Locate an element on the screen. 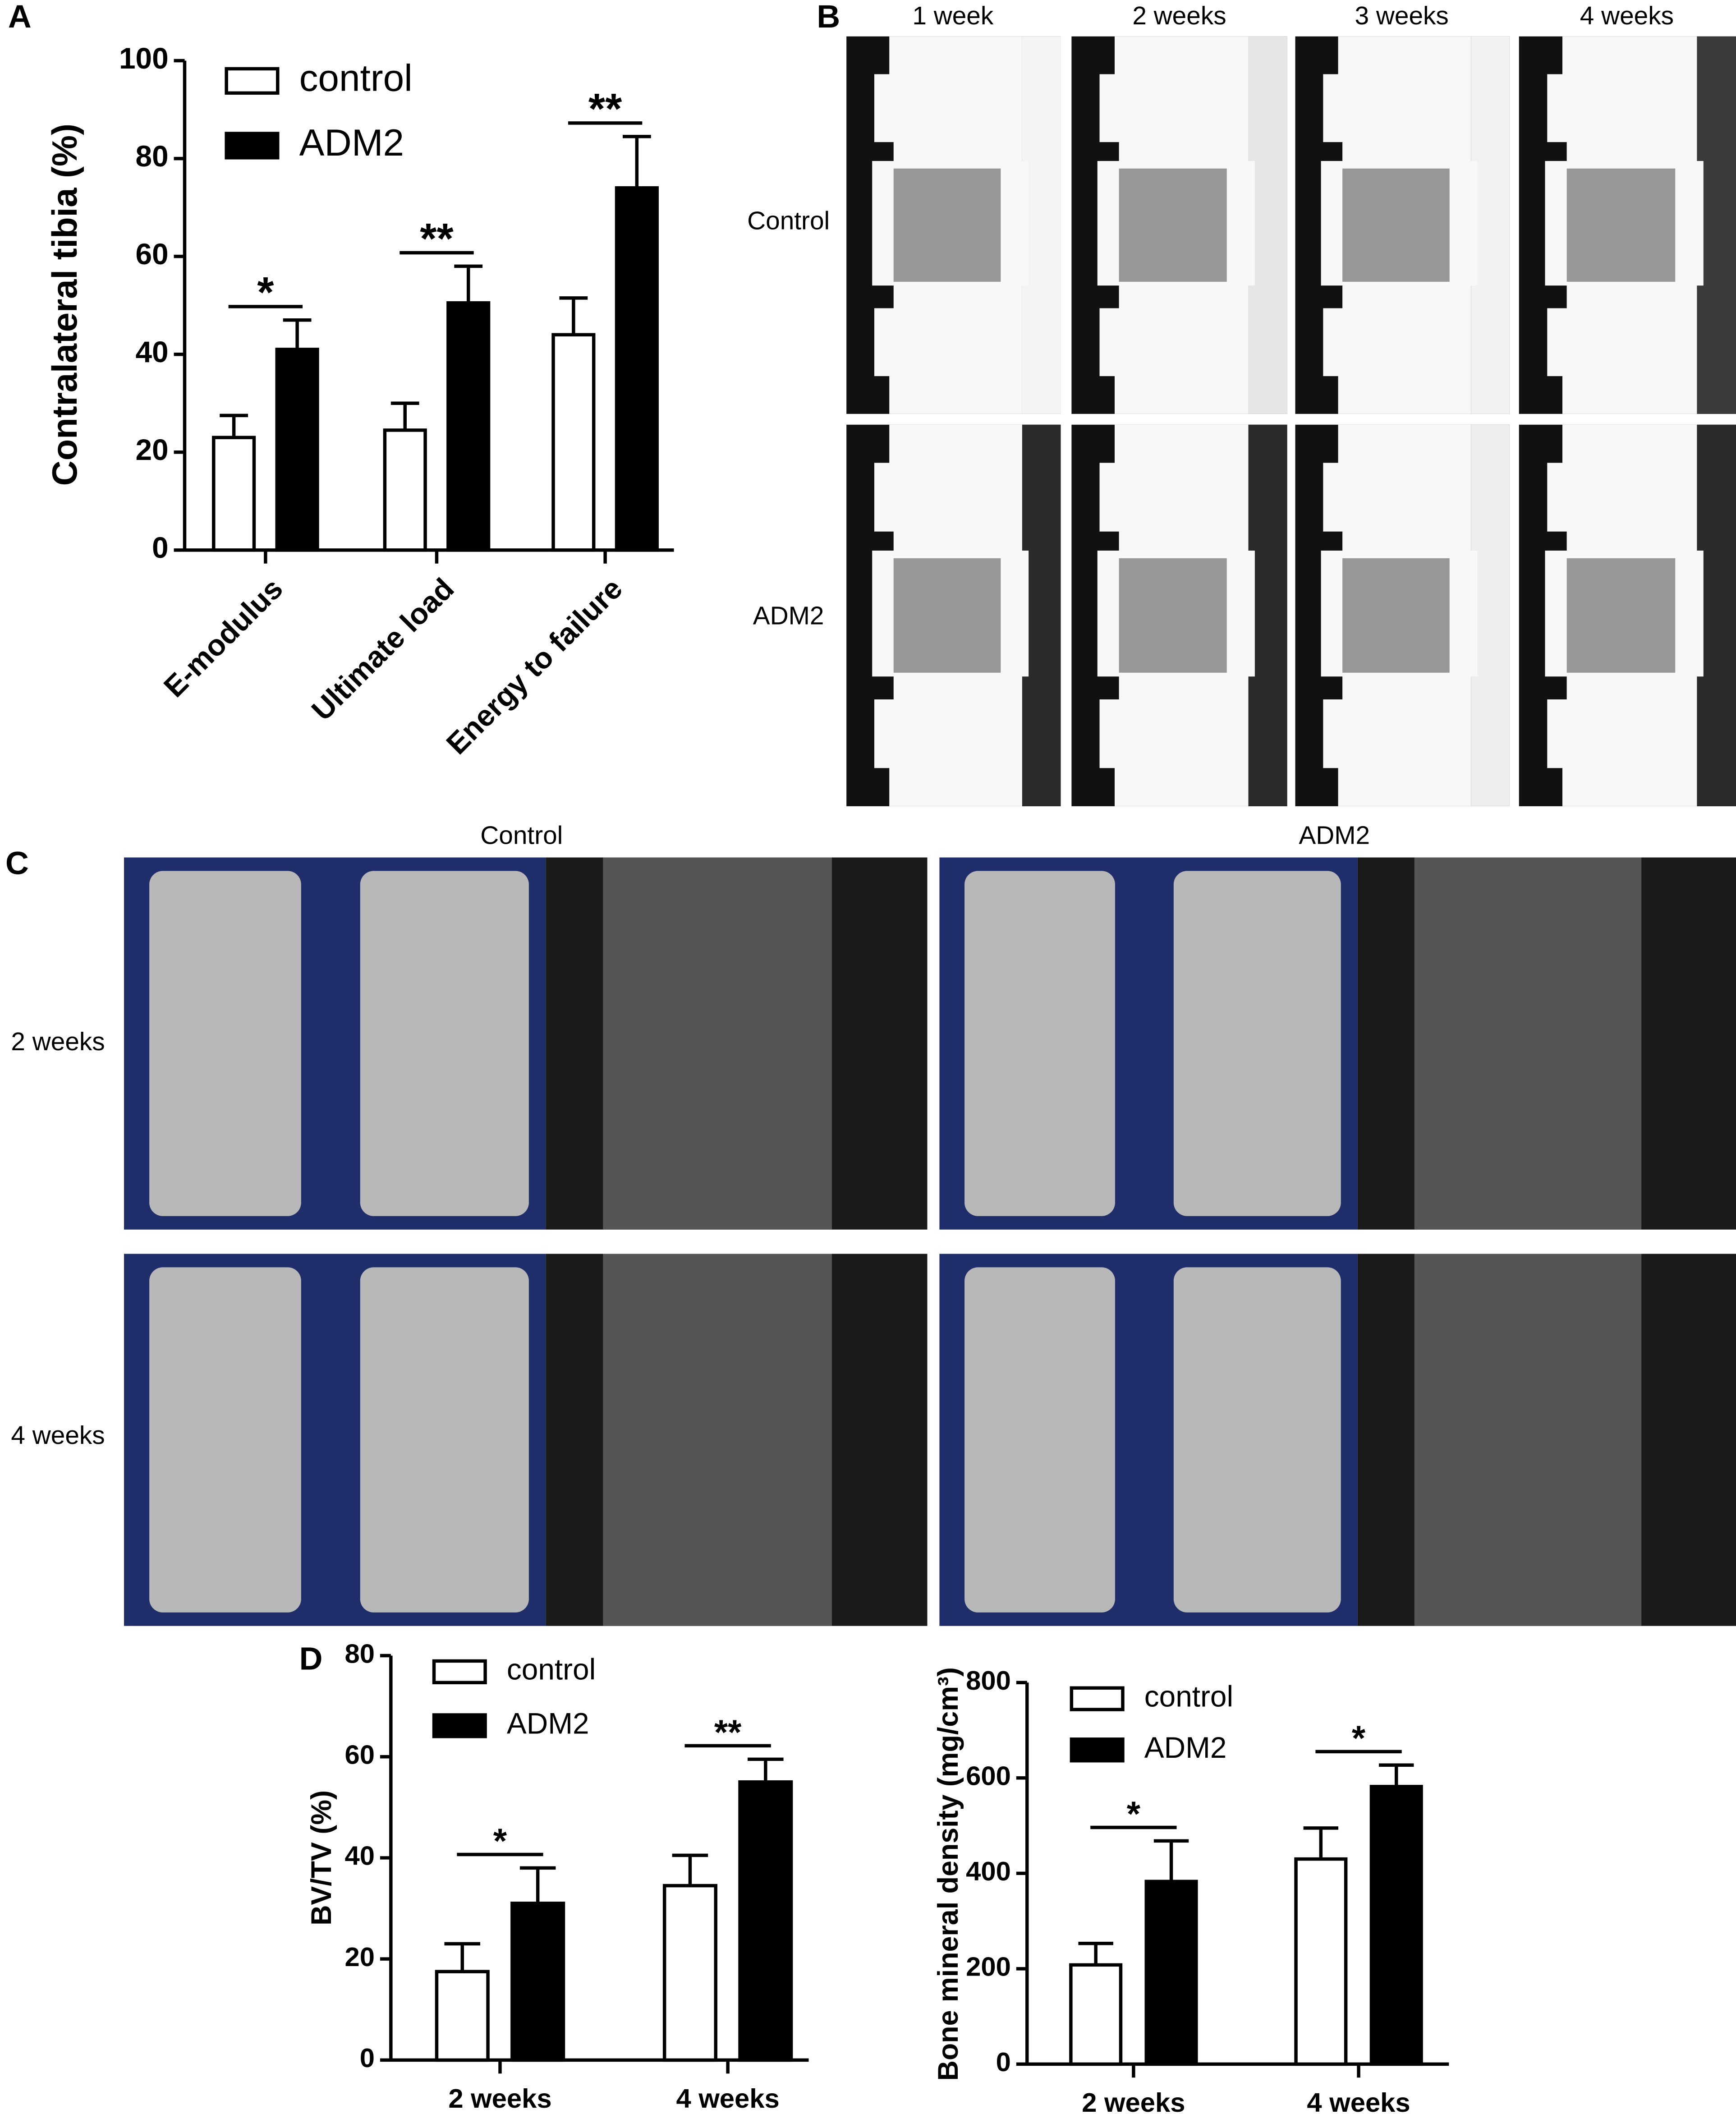  y-axis-label: Contralateral tibia (%) is located at coordinates (65, 305).